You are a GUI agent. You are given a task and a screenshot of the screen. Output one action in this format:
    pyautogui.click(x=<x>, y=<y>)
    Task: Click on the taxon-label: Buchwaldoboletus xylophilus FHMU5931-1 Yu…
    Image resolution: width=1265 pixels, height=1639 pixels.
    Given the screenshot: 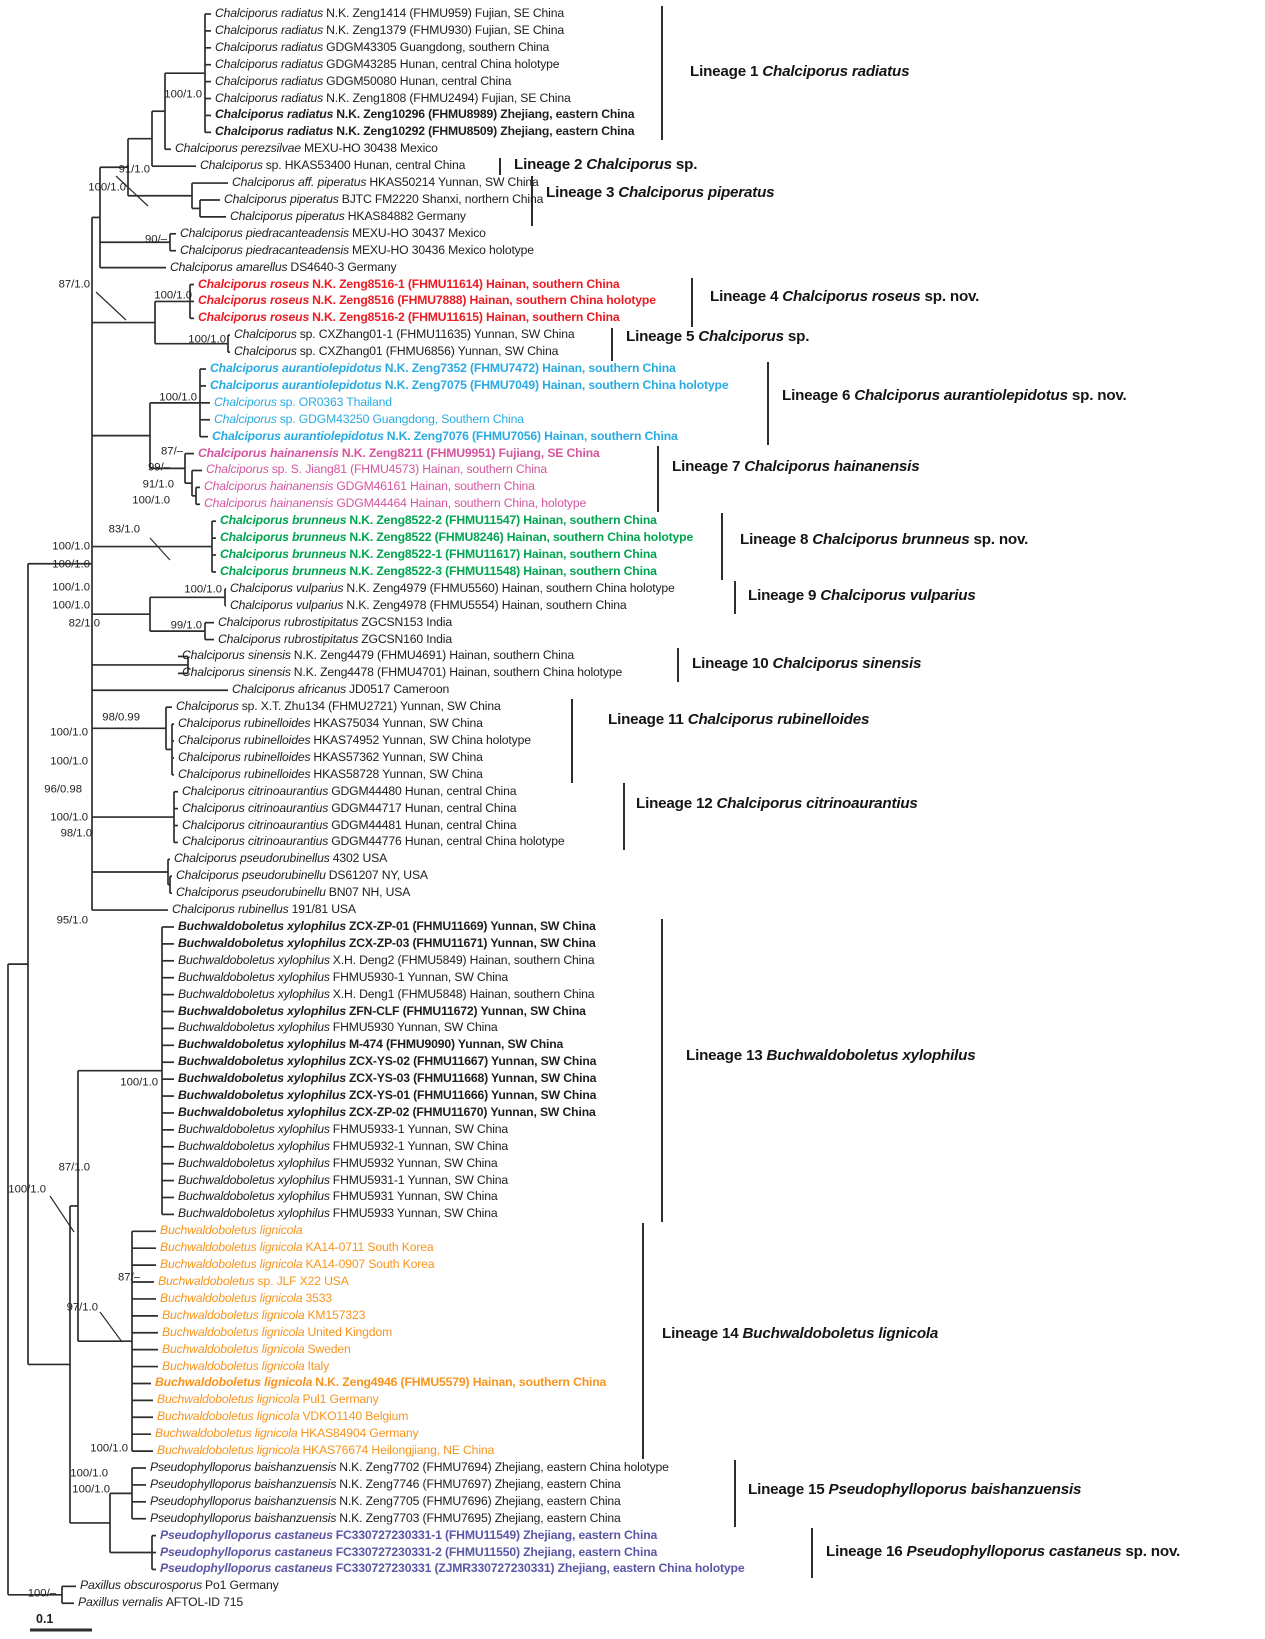 What is the action you would take?
    pyautogui.click(x=343, y=1179)
    